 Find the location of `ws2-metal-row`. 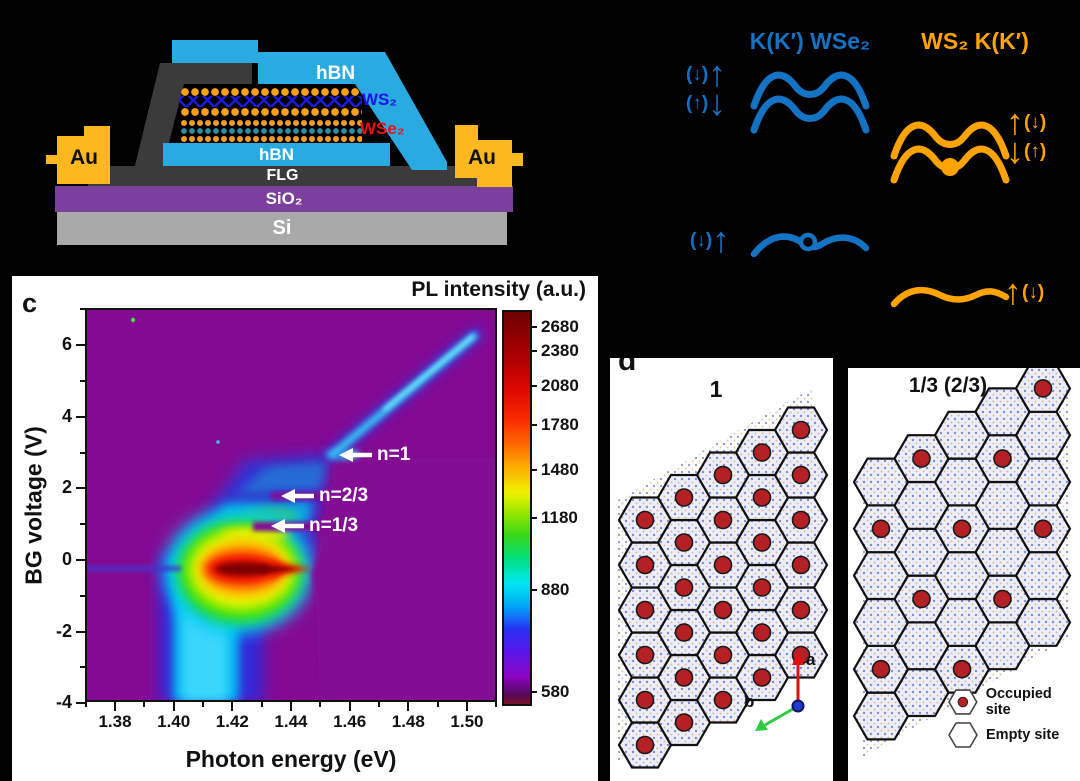

ws2-metal-row is located at coordinates (271, 101).